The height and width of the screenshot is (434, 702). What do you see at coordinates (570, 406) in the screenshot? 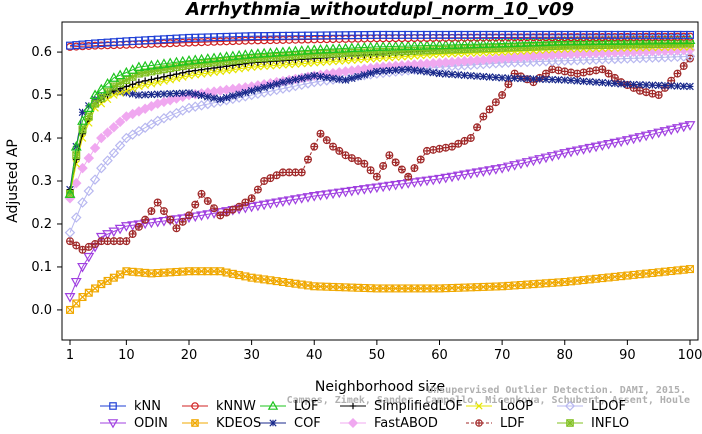
I see `legend-swatch-ldof` at bounding box center [570, 406].